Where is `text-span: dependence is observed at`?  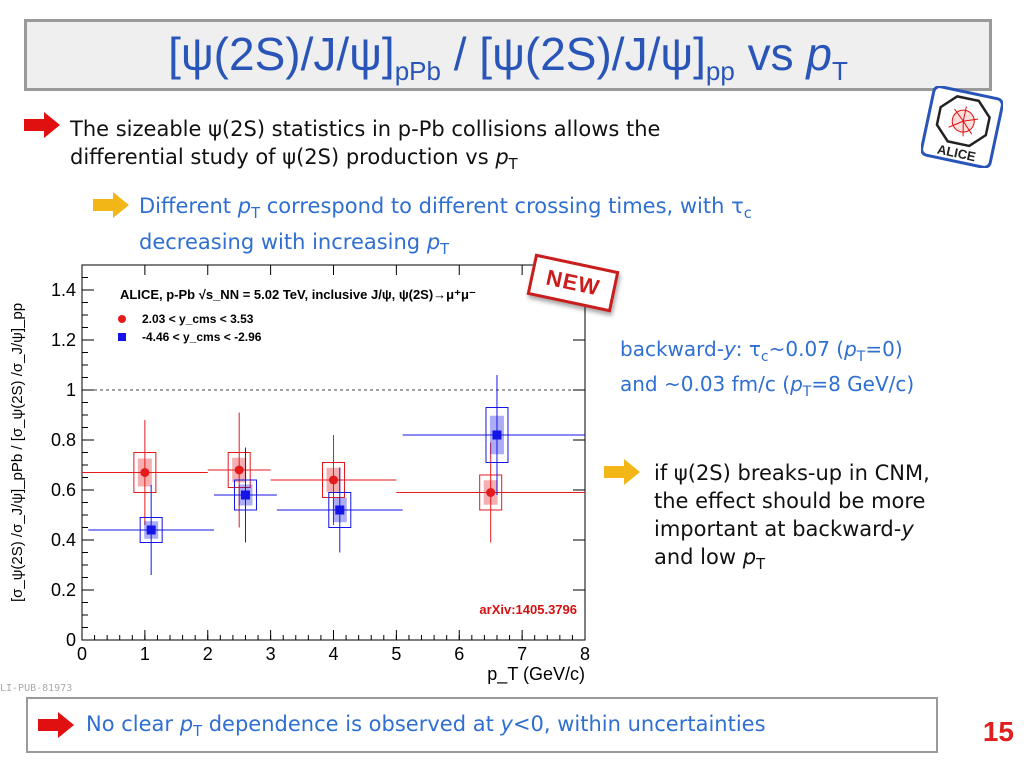
text-span: dependence is observed at is located at coordinates (351, 724).